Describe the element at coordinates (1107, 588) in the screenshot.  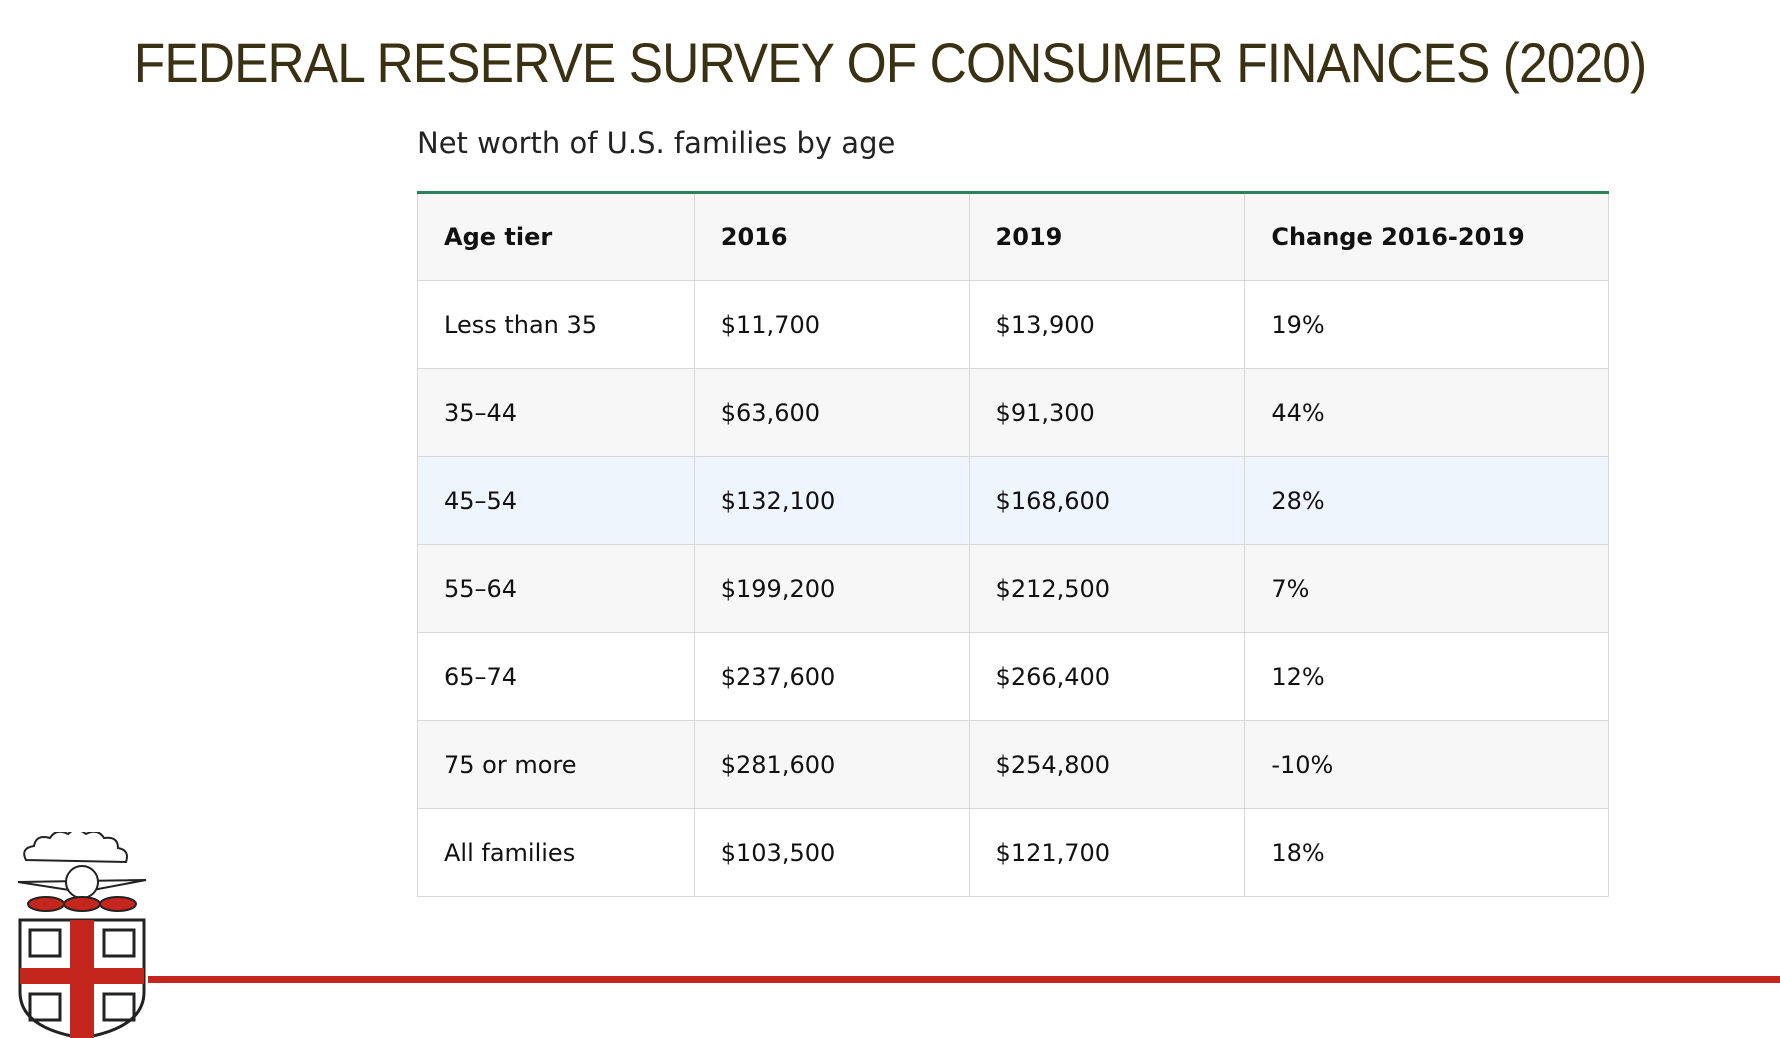
I see `table-cell: $212,500` at that location.